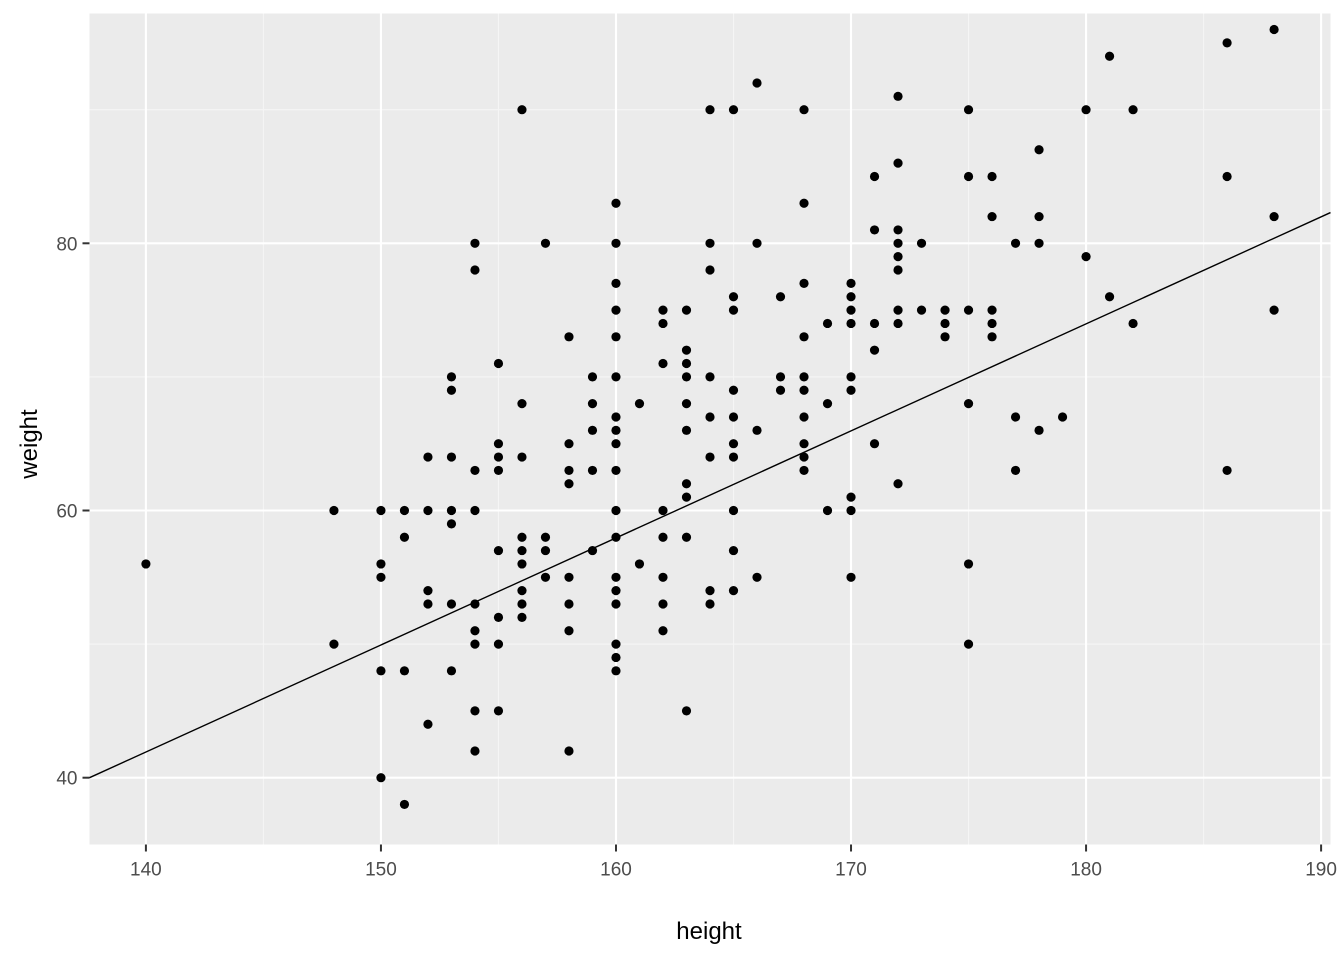 This screenshot has width=1344, height=965. Describe the element at coordinates (66, 244) in the screenshot. I see `y-tick-label: 80` at that location.